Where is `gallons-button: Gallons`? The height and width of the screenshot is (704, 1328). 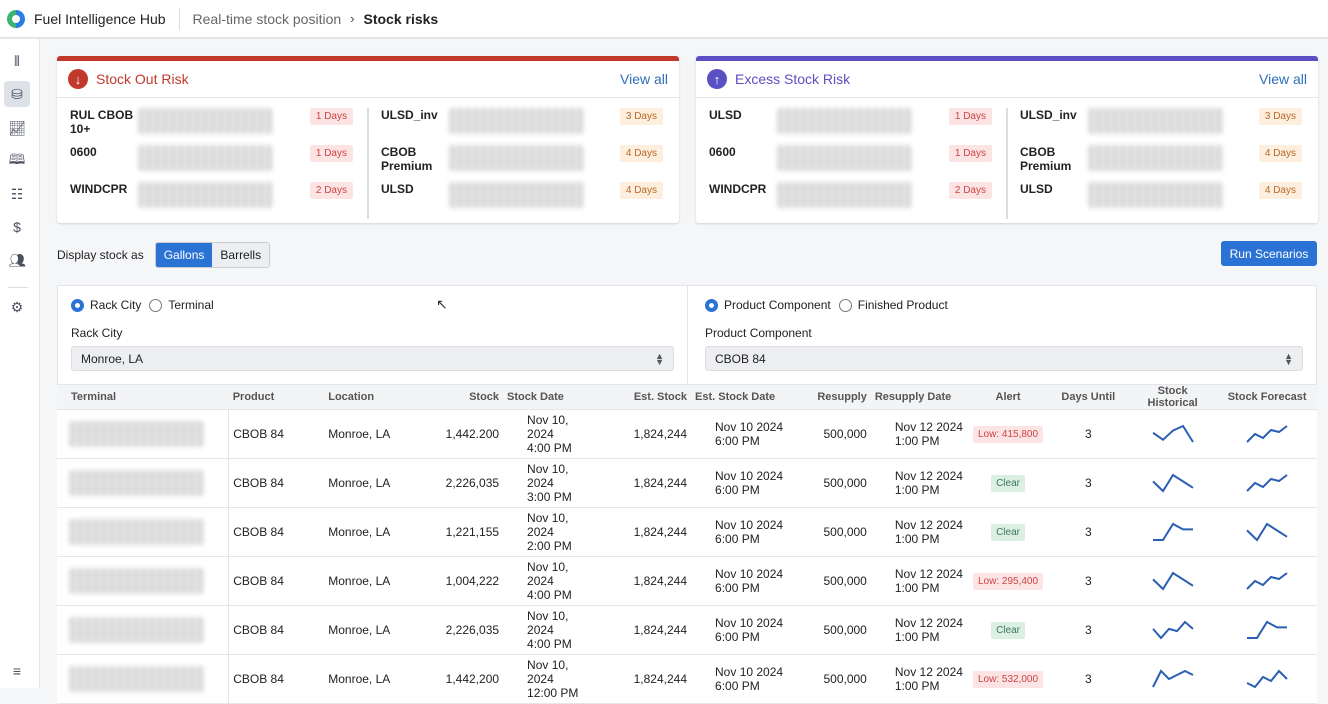
gallons-button: Gallons is located at coordinates (184, 255).